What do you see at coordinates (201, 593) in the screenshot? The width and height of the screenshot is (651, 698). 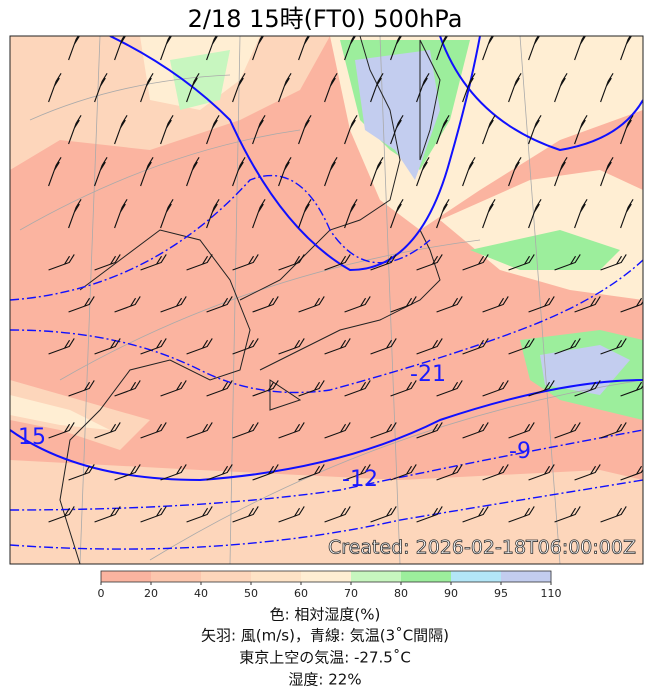 I see `colorbar-tick-label: 40` at bounding box center [201, 593].